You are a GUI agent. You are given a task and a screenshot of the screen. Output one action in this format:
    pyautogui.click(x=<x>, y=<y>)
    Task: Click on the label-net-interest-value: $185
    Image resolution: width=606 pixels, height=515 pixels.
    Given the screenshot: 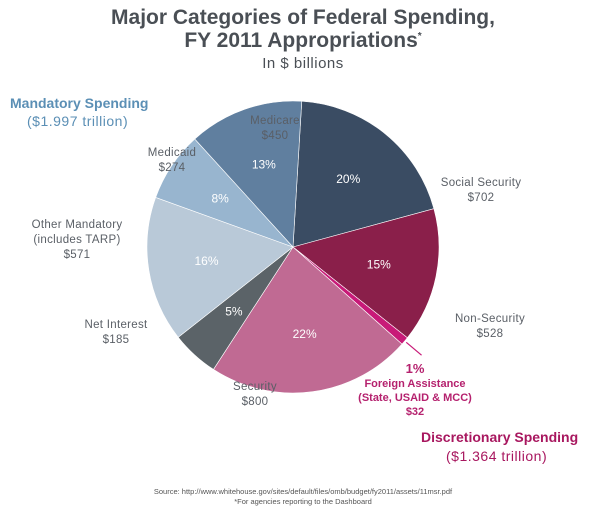 What is the action you would take?
    pyautogui.click(x=116, y=340)
    